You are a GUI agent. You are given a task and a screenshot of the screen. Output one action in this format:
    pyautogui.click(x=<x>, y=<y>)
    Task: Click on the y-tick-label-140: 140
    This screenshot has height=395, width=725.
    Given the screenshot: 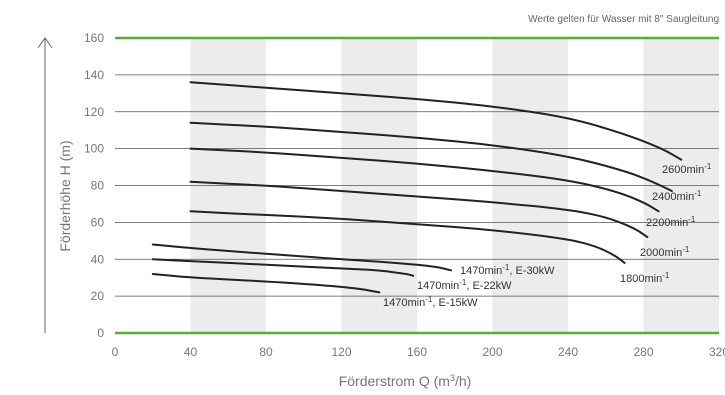 What is the action you would take?
    pyautogui.click(x=94, y=75)
    